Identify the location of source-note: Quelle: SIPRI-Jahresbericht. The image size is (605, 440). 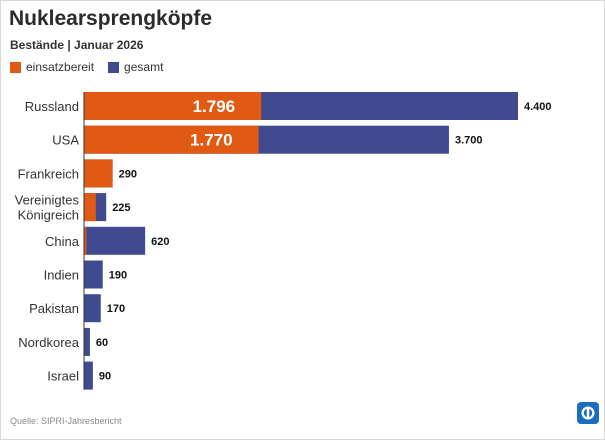
(66, 421).